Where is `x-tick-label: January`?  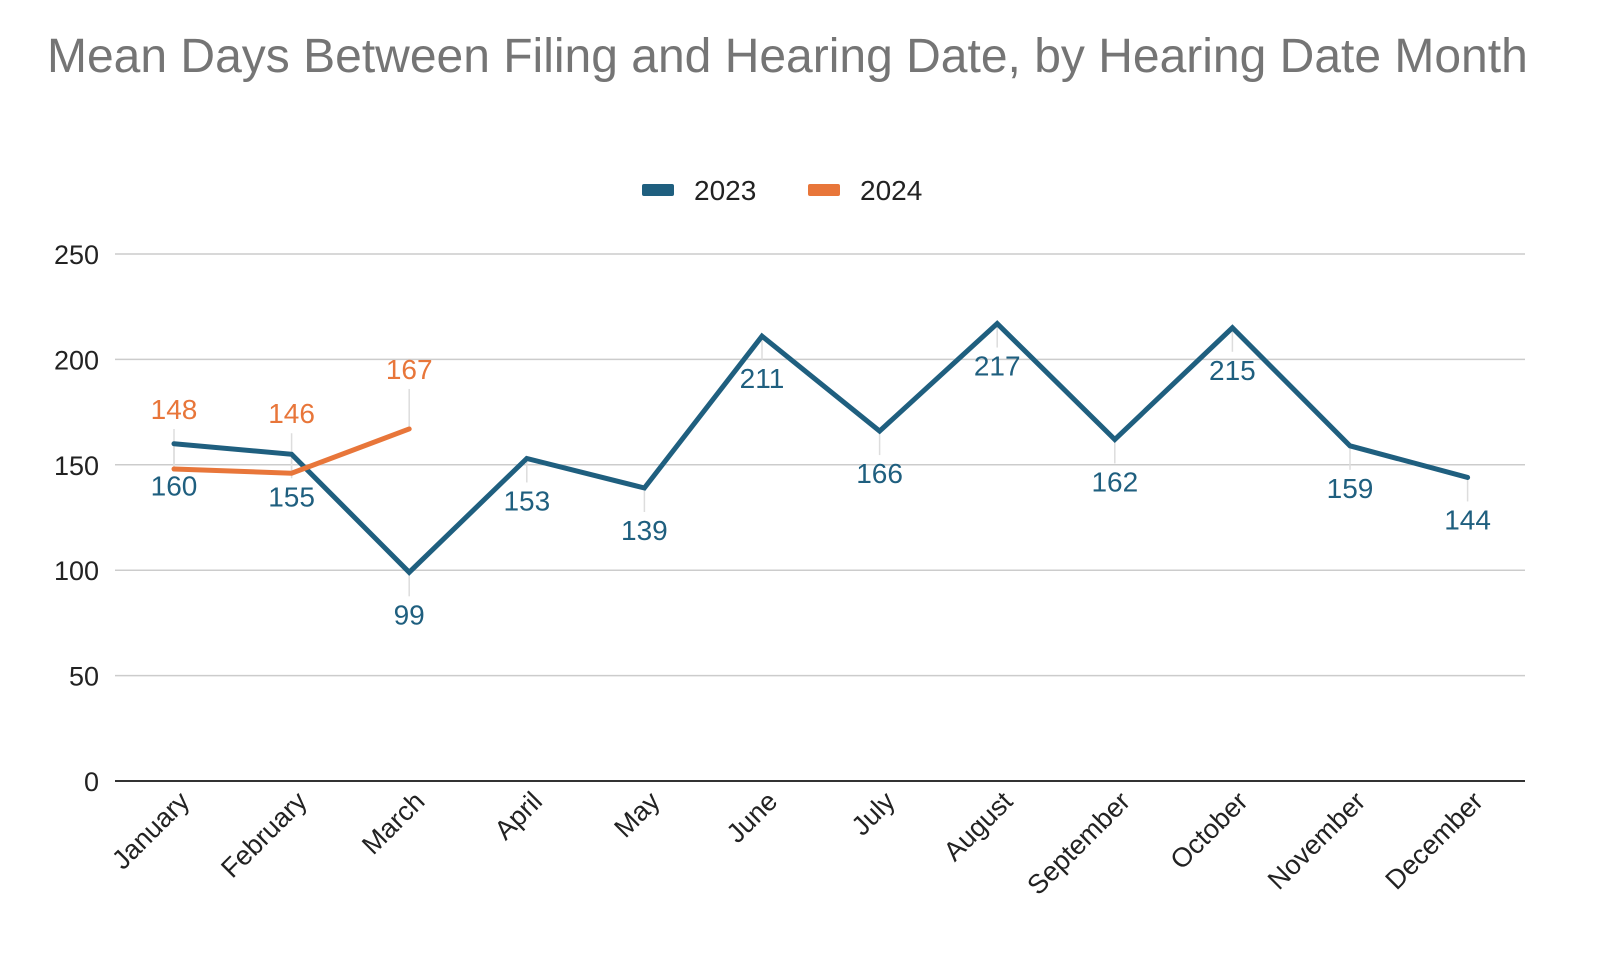
x-tick-label: January is located at coordinates (150, 830).